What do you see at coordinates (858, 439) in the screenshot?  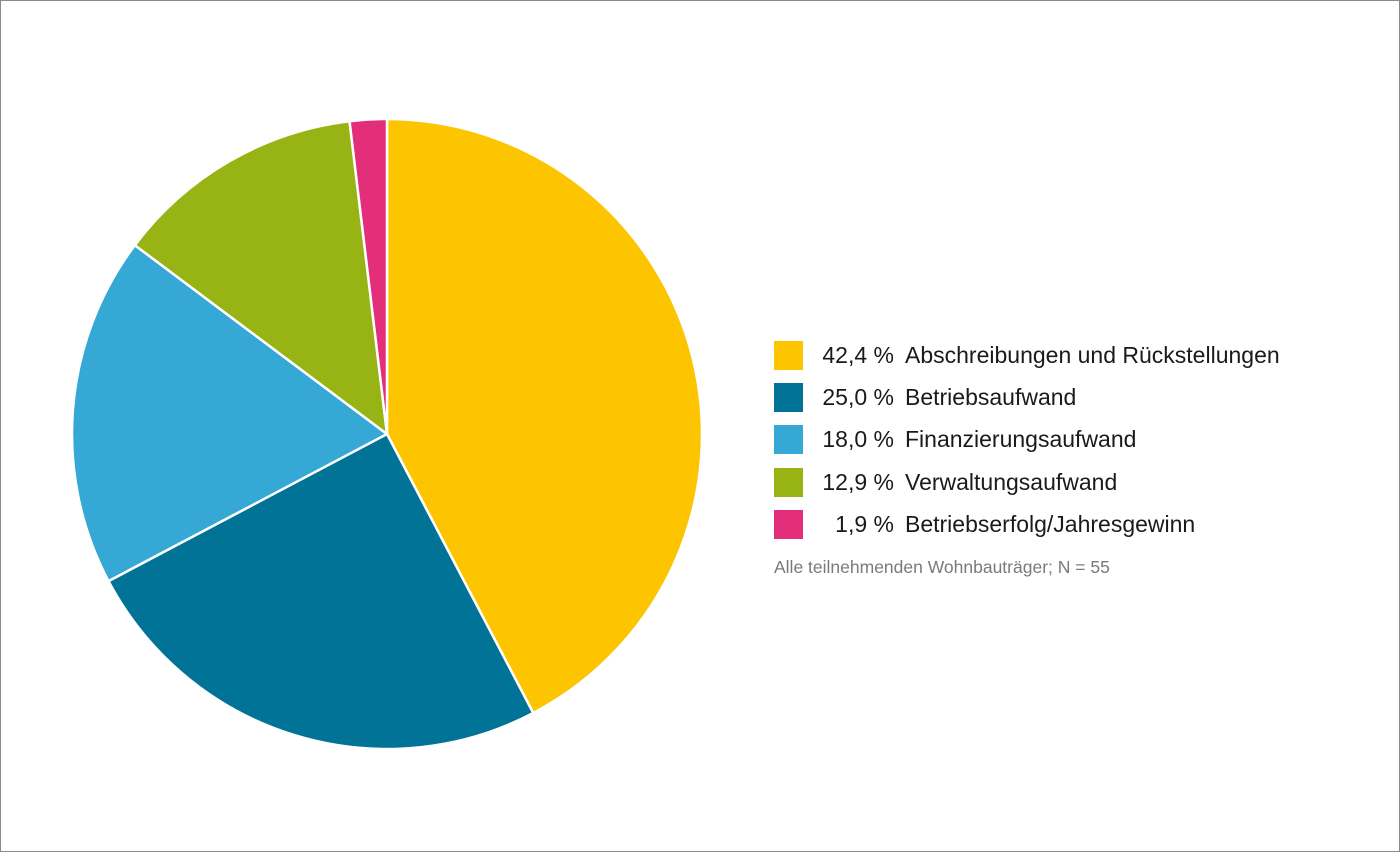 I see `legend-value: 18,0 %` at bounding box center [858, 439].